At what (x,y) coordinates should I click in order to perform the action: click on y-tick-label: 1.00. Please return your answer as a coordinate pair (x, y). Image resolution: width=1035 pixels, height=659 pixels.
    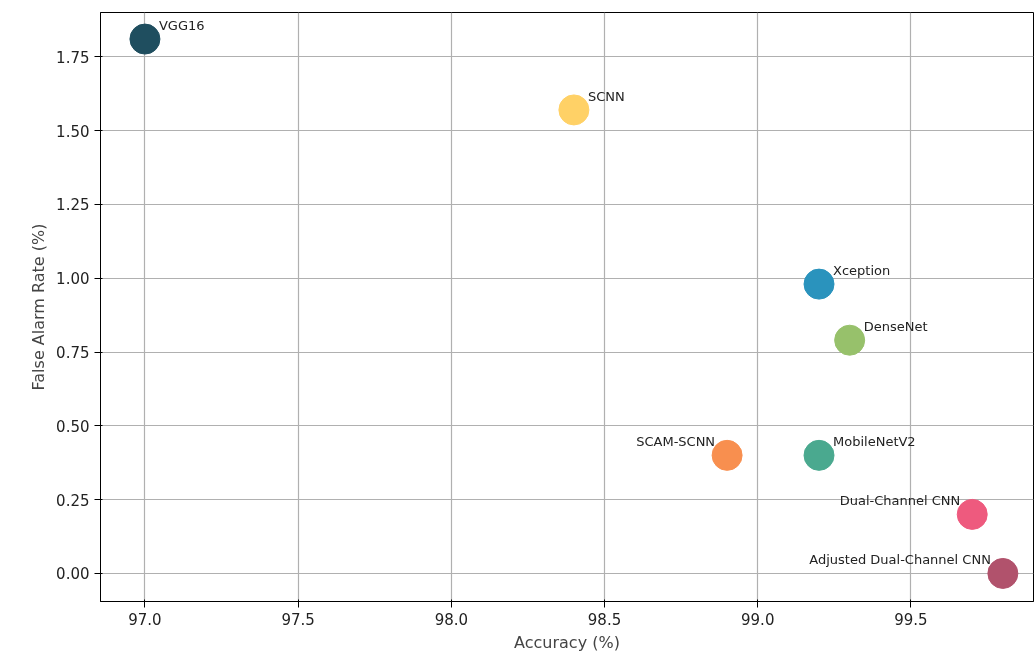
    Looking at the image, I should click on (73, 279).